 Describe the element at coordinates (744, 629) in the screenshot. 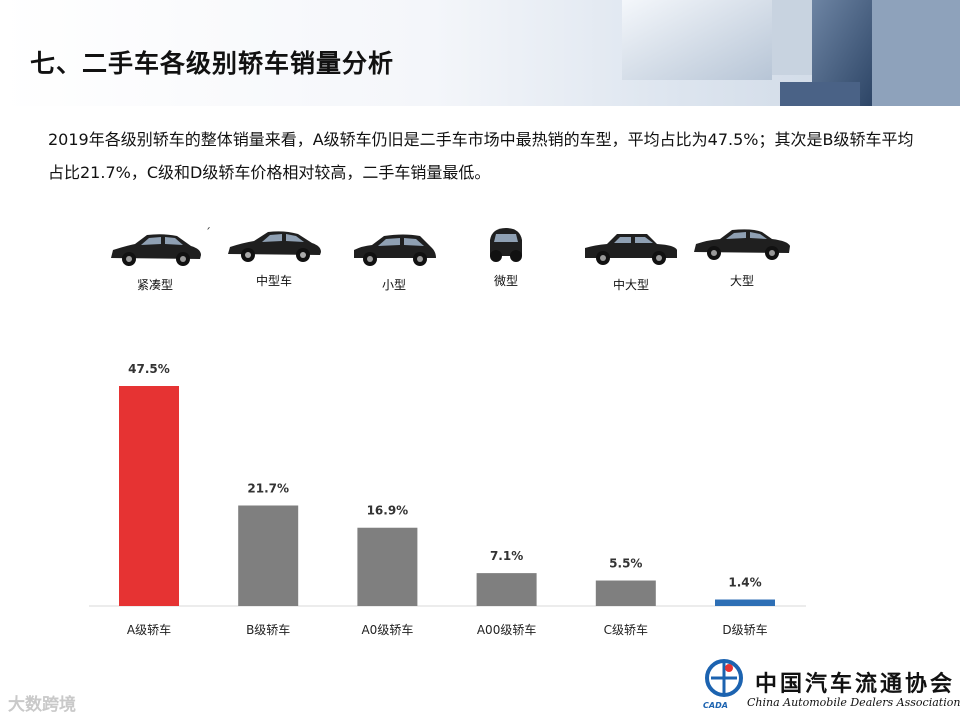

I see `category-label: D级轿车` at that location.